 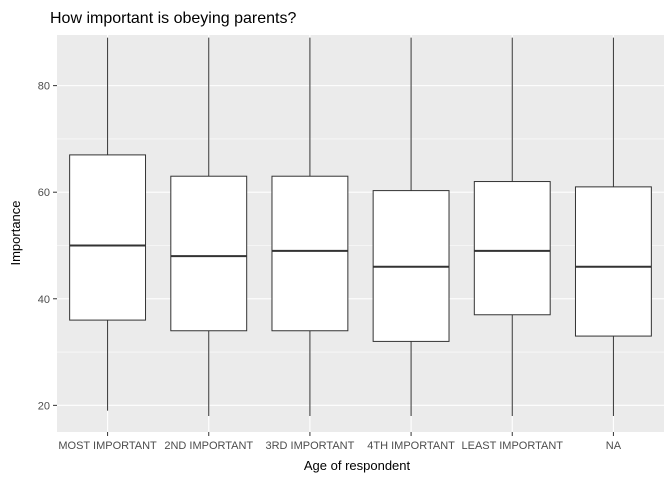 What do you see at coordinates (44, 193) in the screenshot?
I see `y-tick-label: 60` at bounding box center [44, 193].